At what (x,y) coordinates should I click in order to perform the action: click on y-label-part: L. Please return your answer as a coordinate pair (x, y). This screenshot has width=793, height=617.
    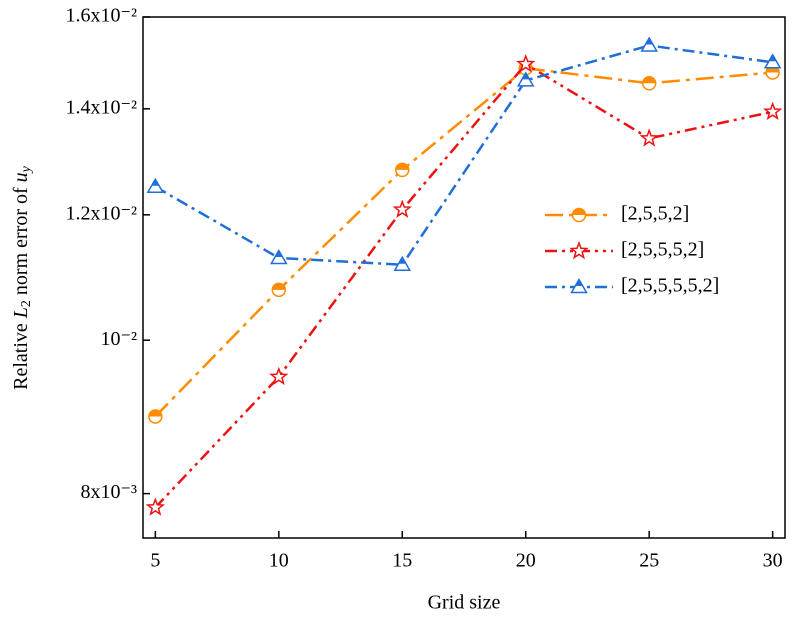
    Looking at the image, I should click on (21, 313).